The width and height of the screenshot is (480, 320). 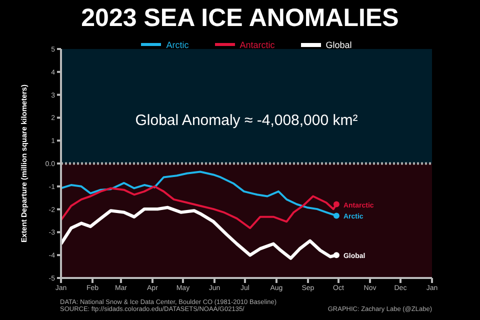 What do you see at coordinates (177, 45) in the screenshot?
I see `legend-label: Arctic` at bounding box center [177, 45].